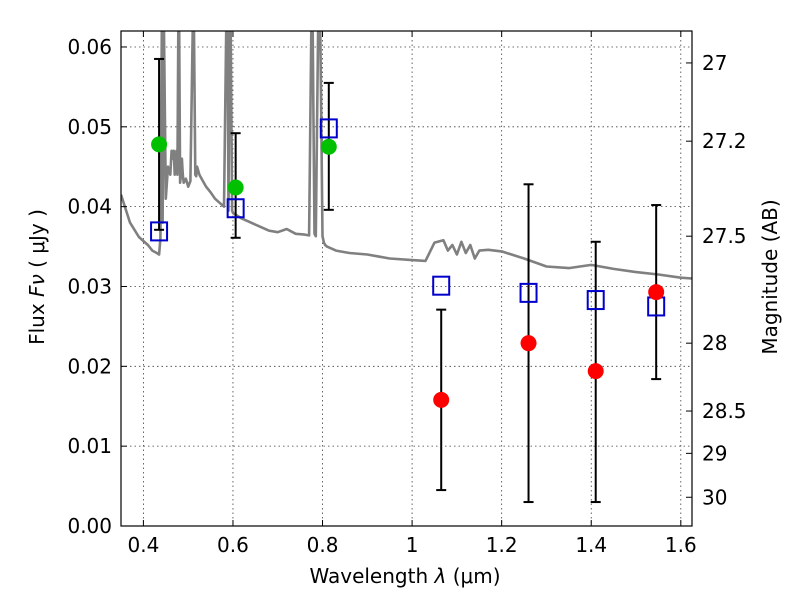  I want to click on y-axis-label-prefix: Flux, so click(37, 324).